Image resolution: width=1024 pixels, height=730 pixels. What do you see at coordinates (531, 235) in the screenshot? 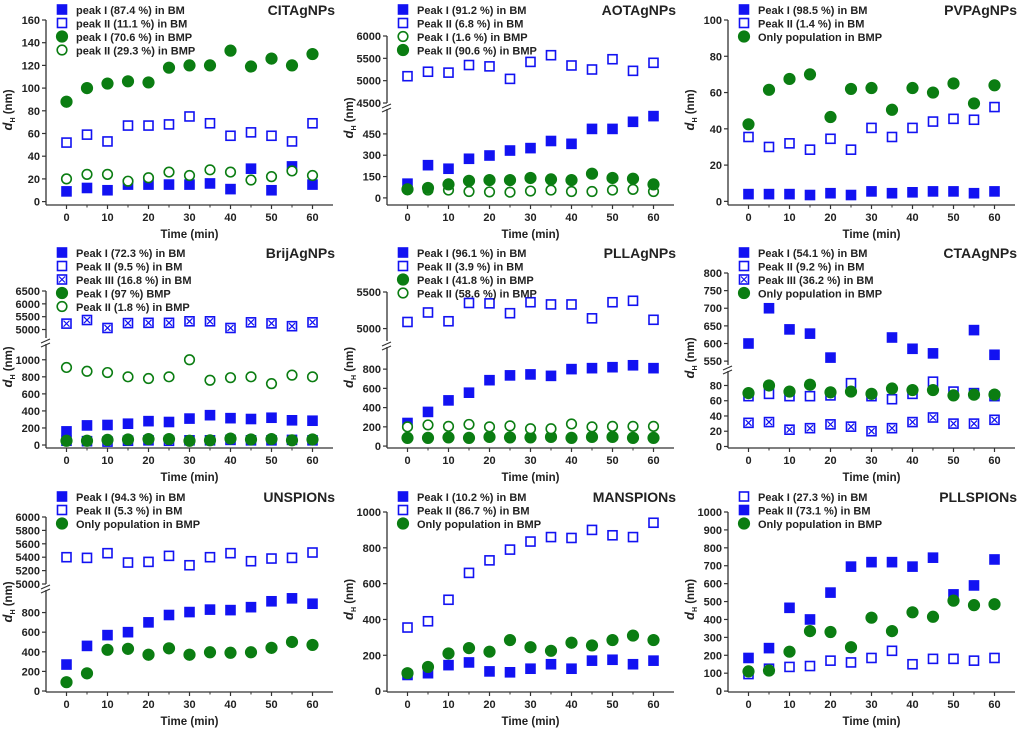
I see `x-axis-label: Time (min)` at bounding box center [531, 235].